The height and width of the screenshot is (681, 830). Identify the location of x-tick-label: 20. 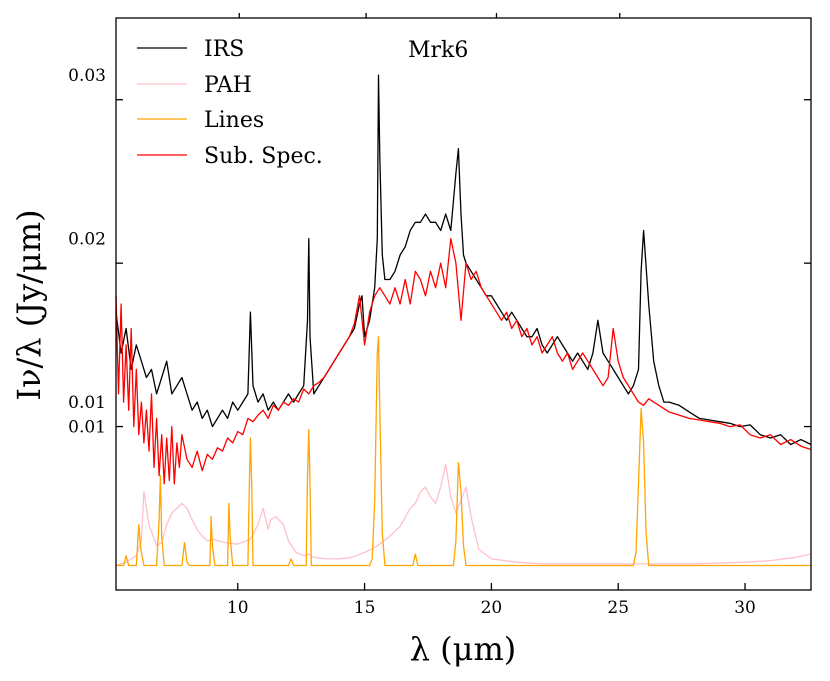
(492, 608).